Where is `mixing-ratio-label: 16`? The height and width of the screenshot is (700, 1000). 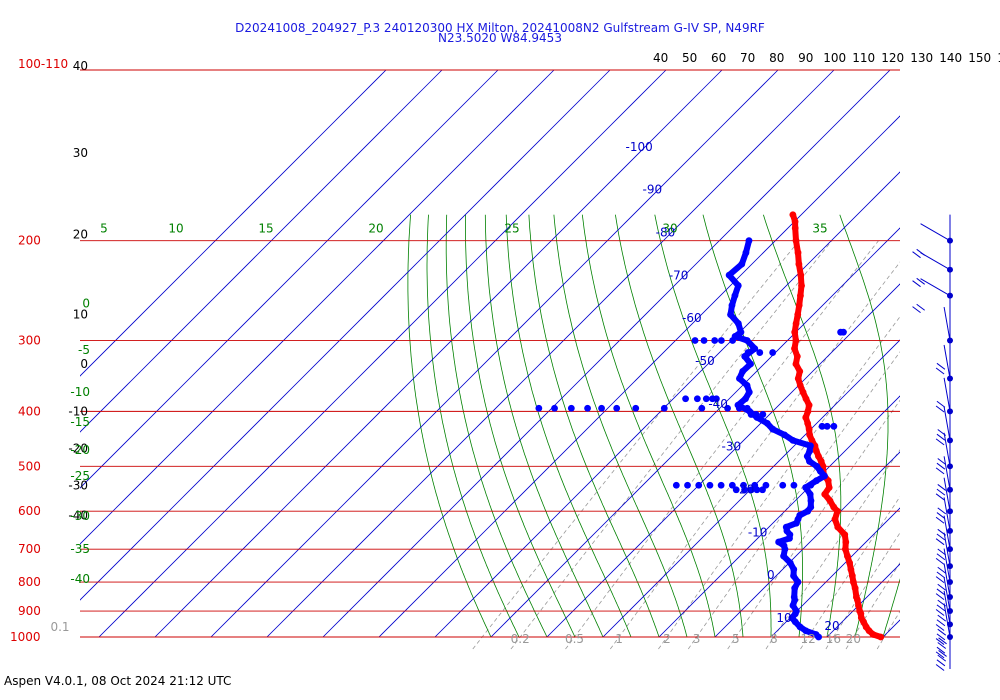 mixing-ratio-label: 16 is located at coordinates (833, 639).